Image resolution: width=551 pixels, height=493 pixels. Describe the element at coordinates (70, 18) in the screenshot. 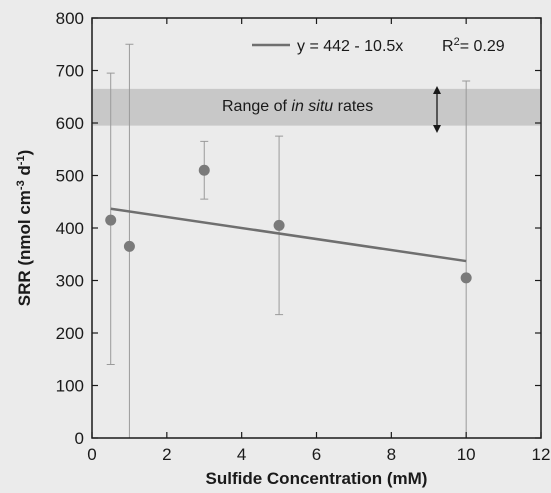

I see `y-tick-label: 800` at that location.